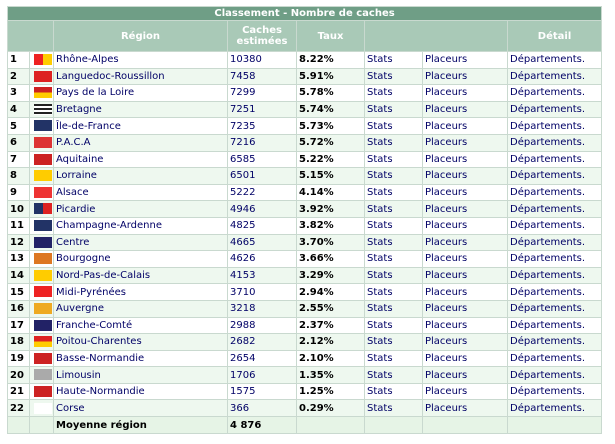  What do you see at coordinates (140, 358) in the screenshot?
I see `region-link: Basse-Normandie` at bounding box center [140, 358].